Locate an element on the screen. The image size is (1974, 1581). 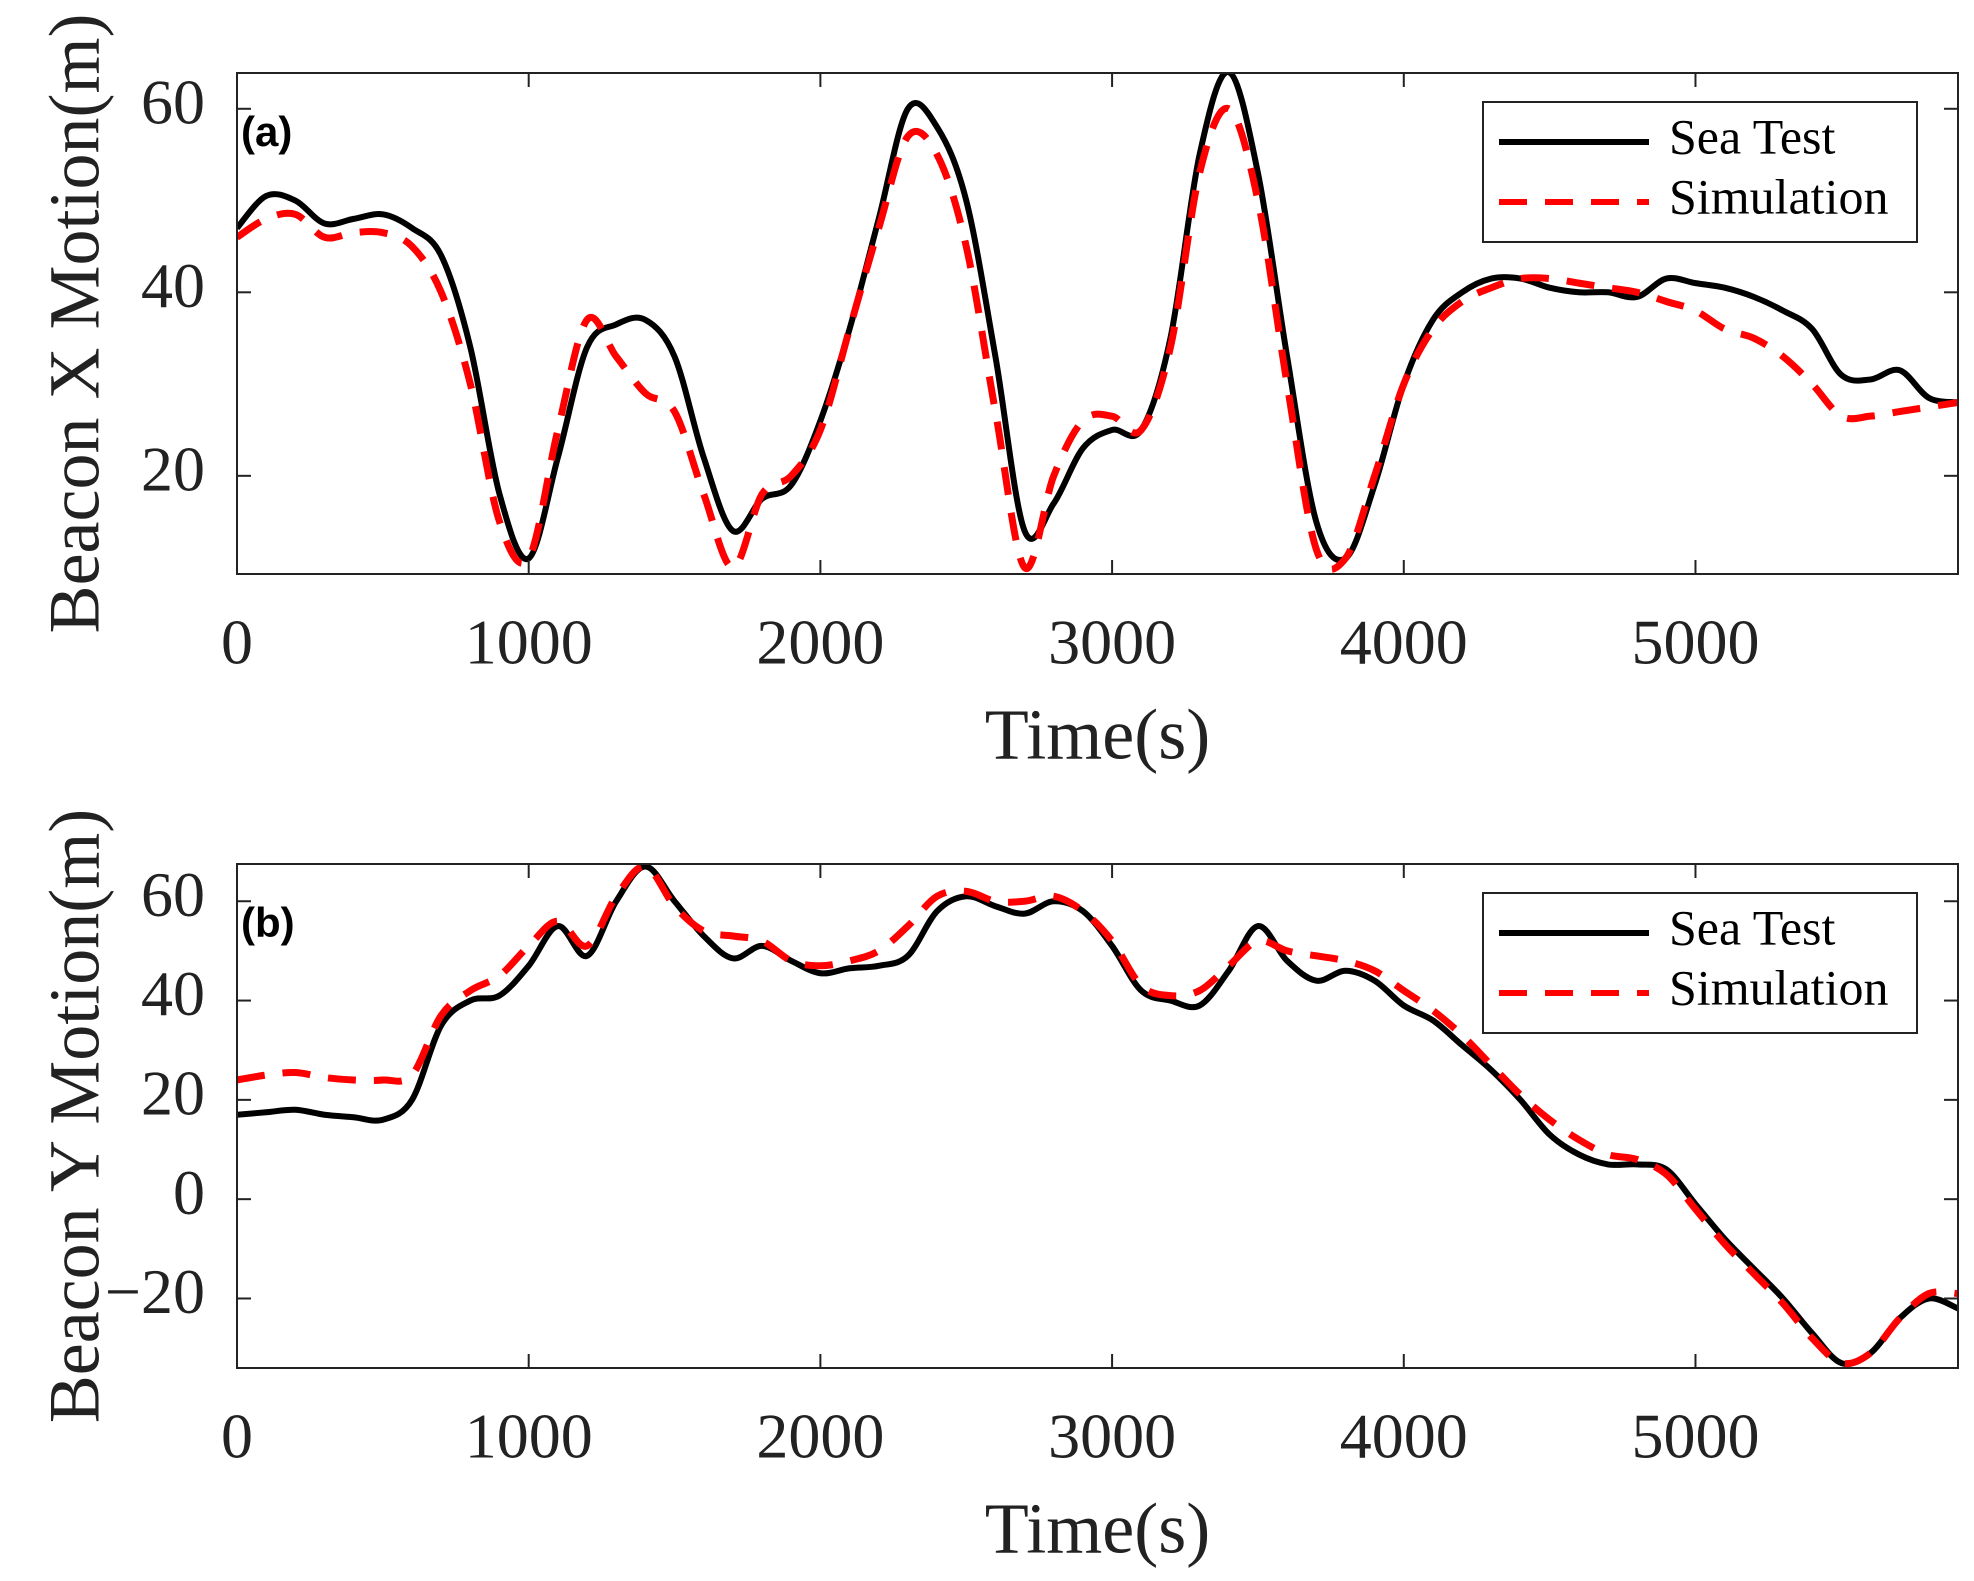
y-axis-label: Beacon X Motion(m) is located at coordinates (75, 324).